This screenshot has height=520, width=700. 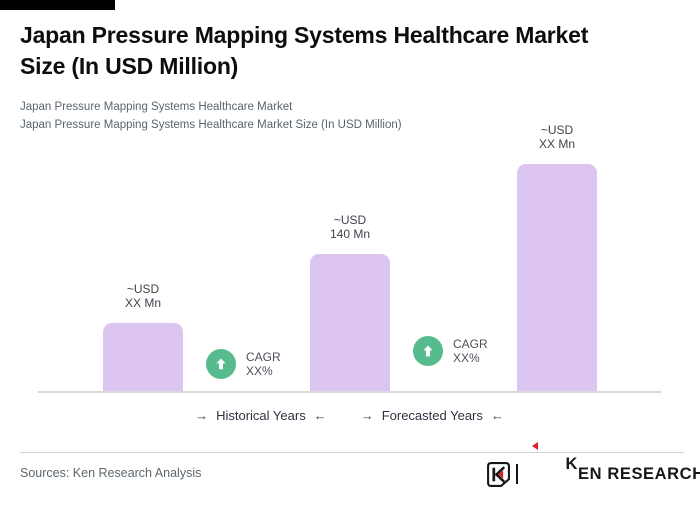 I want to click on bar-value-label-historical: ~USD XX Mn, so click(x=142, y=296).